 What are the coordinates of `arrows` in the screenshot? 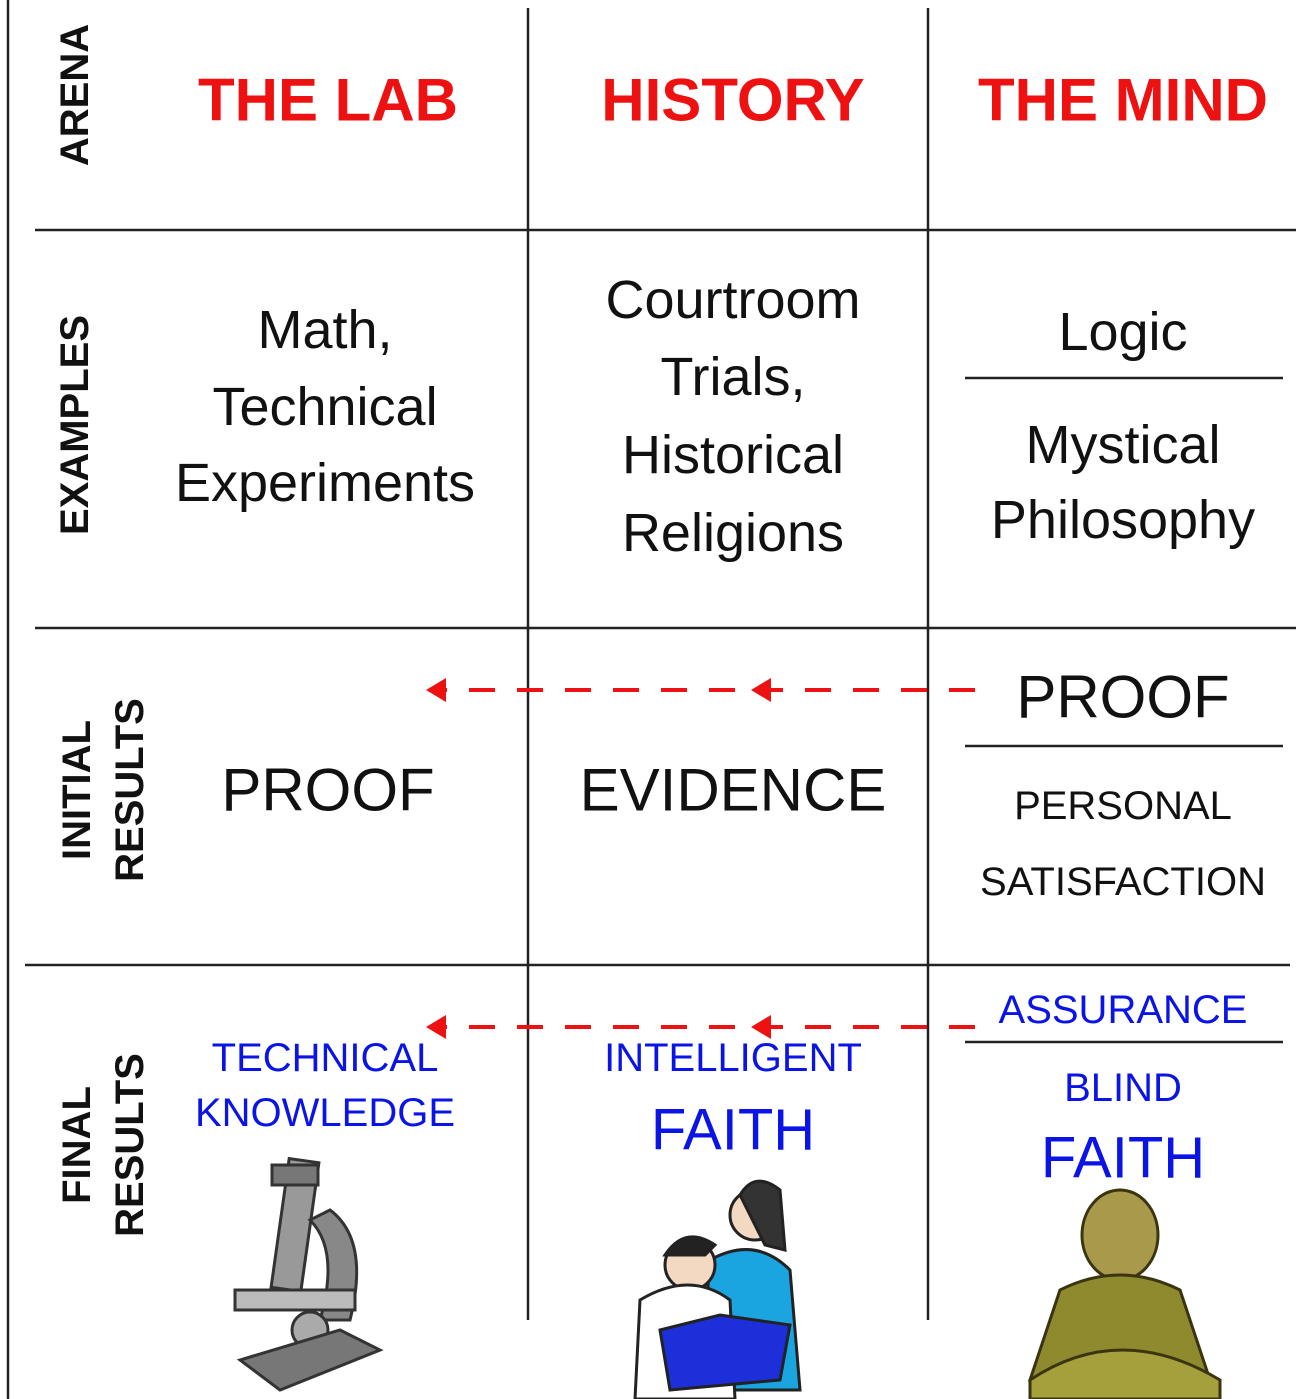 It's located at (700, 858).